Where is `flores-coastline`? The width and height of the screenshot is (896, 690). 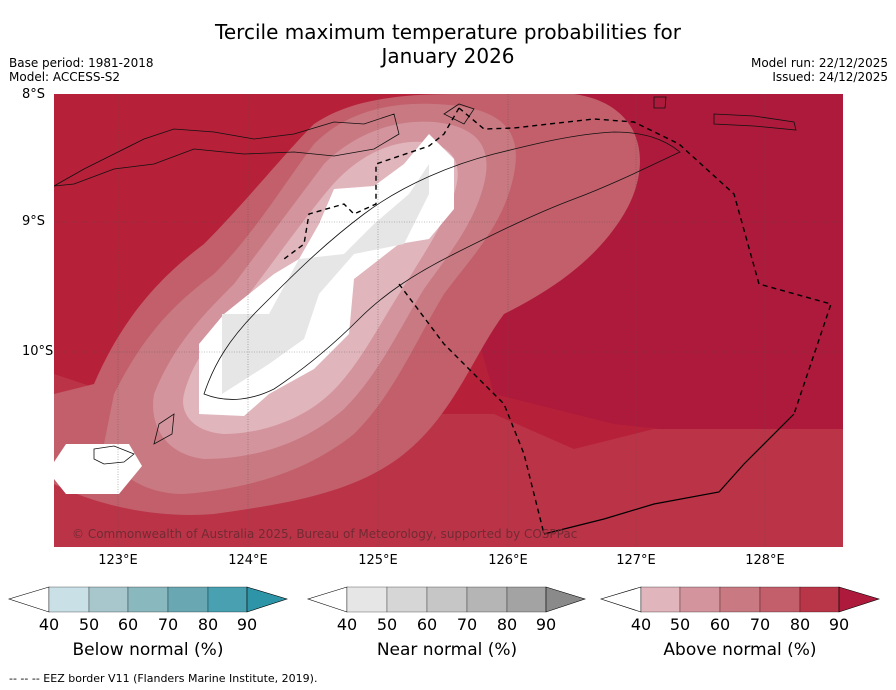 flores-coastline is located at coordinates (227, 150).